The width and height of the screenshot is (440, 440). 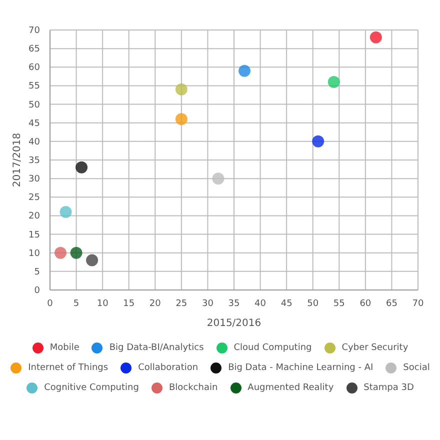 What do you see at coordinates (182, 304) in the screenshot?
I see `x-tick-label: 25` at bounding box center [182, 304].